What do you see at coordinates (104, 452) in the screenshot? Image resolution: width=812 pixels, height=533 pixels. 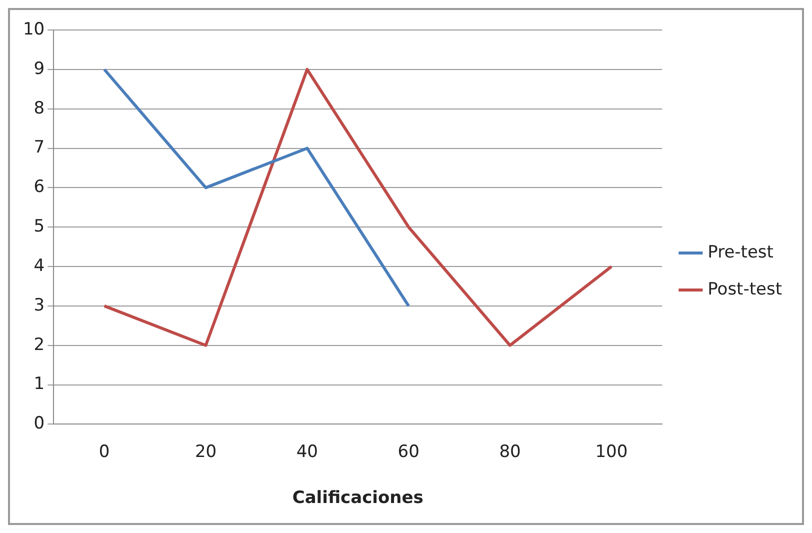 I see `x-tick-label: 0` at bounding box center [104, 452].